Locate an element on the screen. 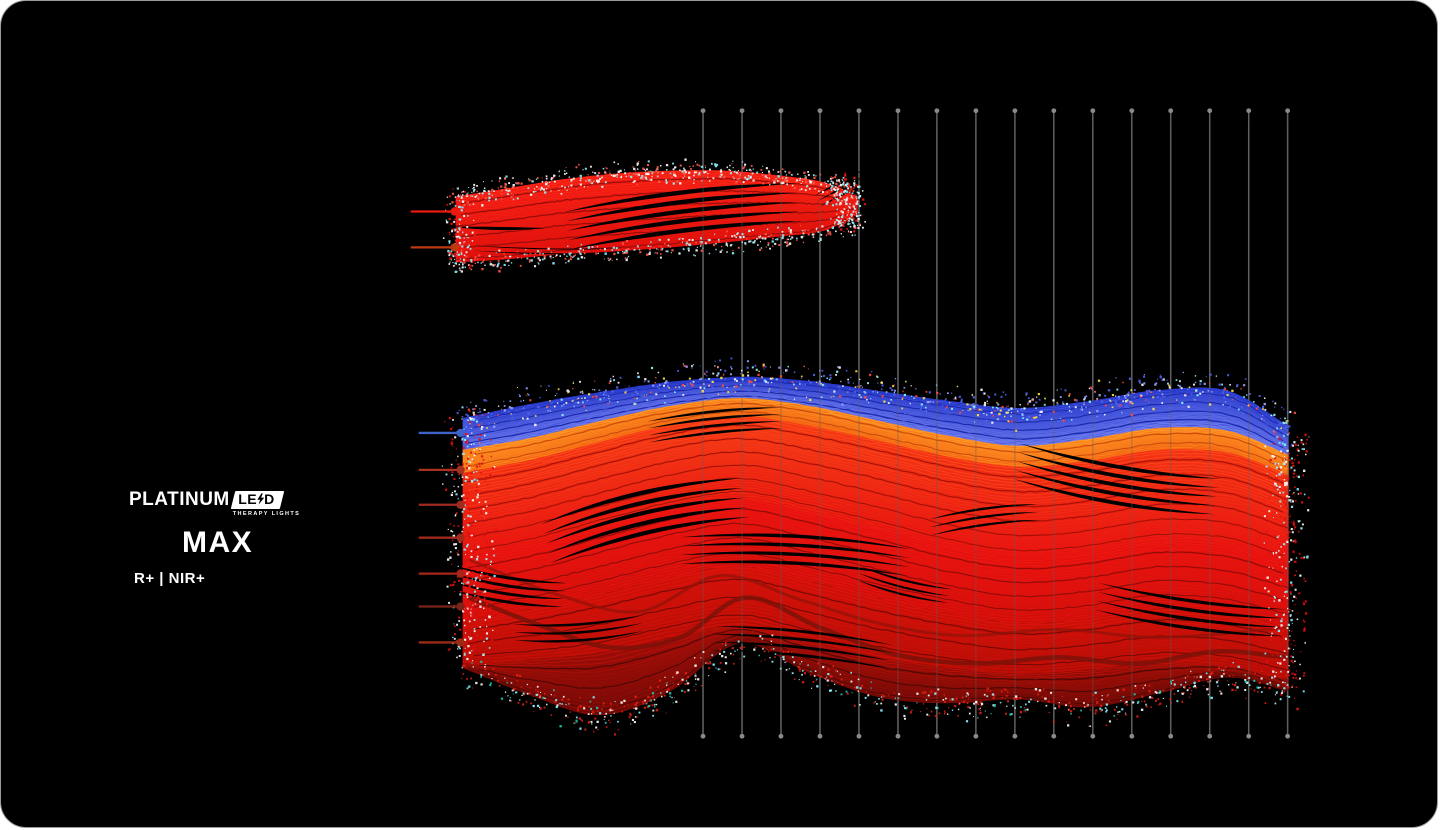 This screenshot has width=1440, height=830. brand-tagline: THERAPY LIGHTS is located at coordinates (266, 514).